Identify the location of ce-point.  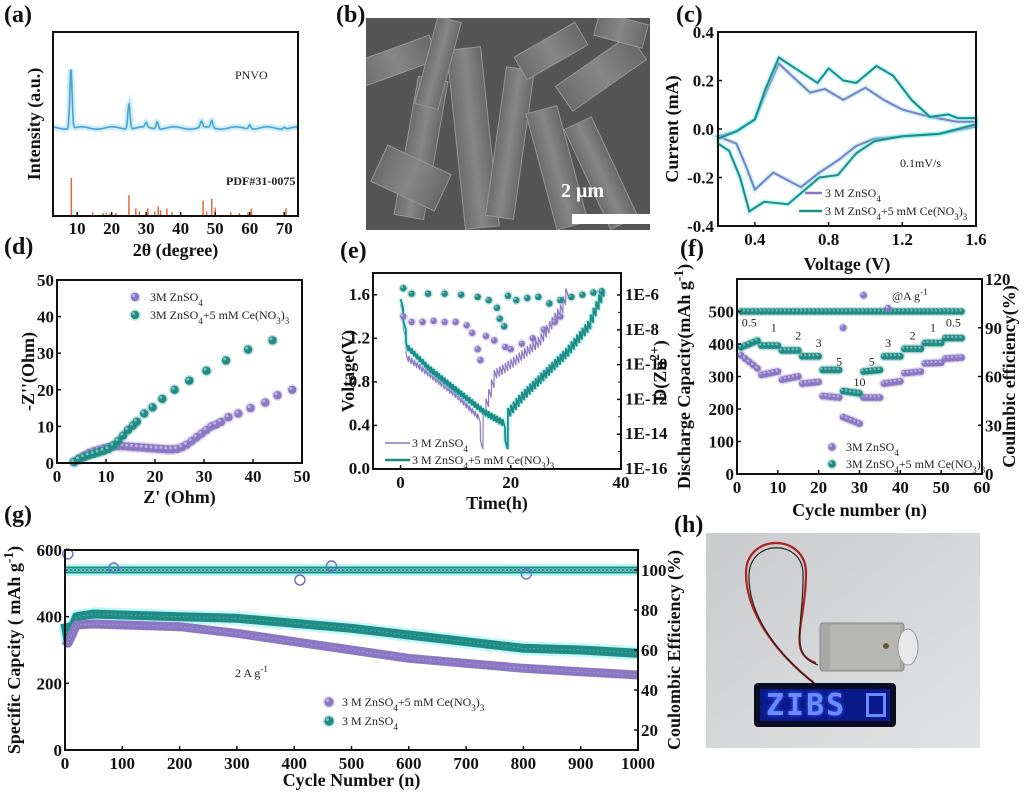
(961, 311).